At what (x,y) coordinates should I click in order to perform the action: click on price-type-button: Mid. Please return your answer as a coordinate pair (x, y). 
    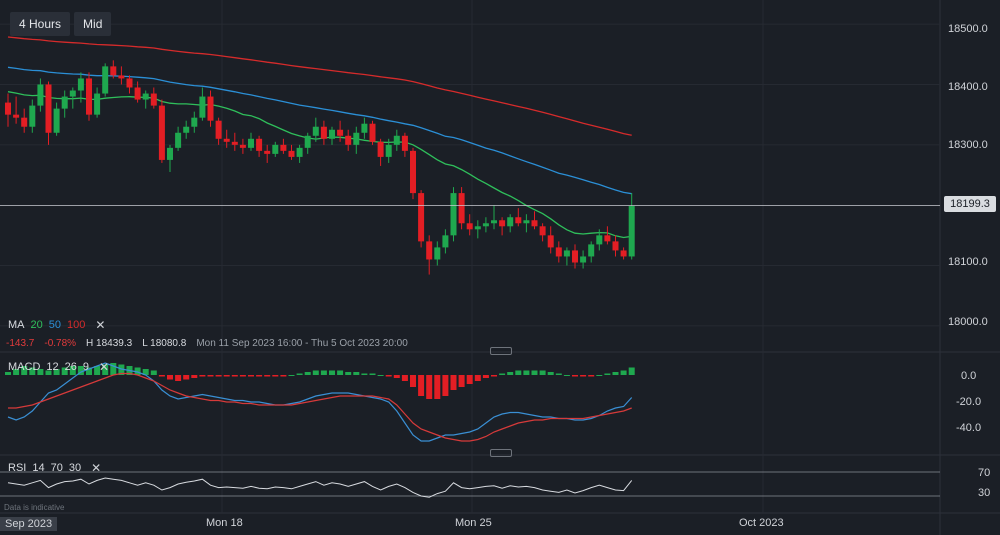
    Looking at the image, I should click on (93, 24).